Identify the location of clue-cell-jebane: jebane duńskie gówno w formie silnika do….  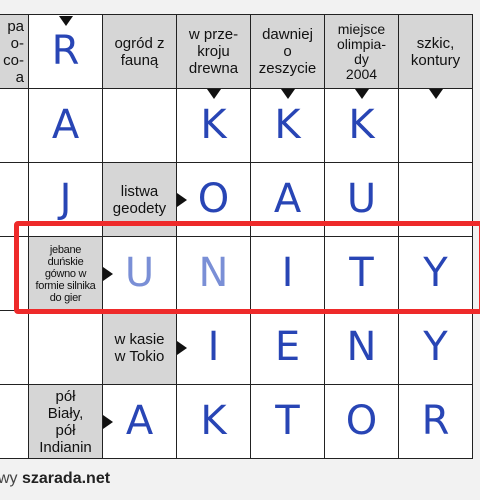
(70, 273).